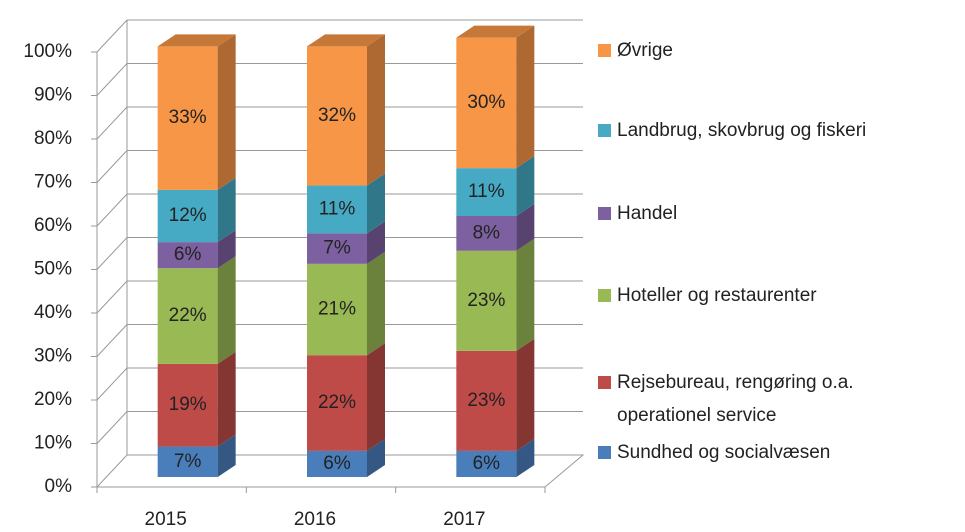  I want to click on data-label: 30%, so click(486, 102).